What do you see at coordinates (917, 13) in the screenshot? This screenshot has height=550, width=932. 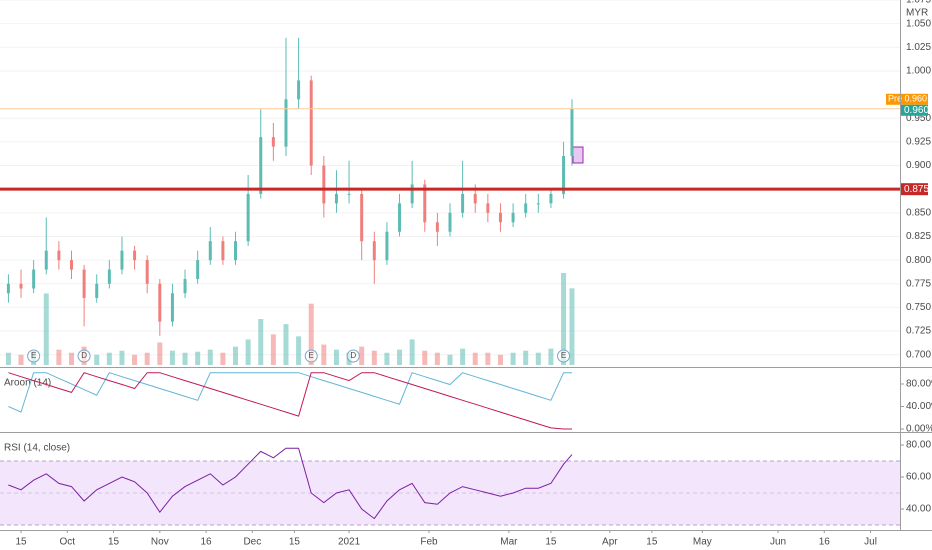 I see `currency-label: MYR` at bounding box center [917, 13].